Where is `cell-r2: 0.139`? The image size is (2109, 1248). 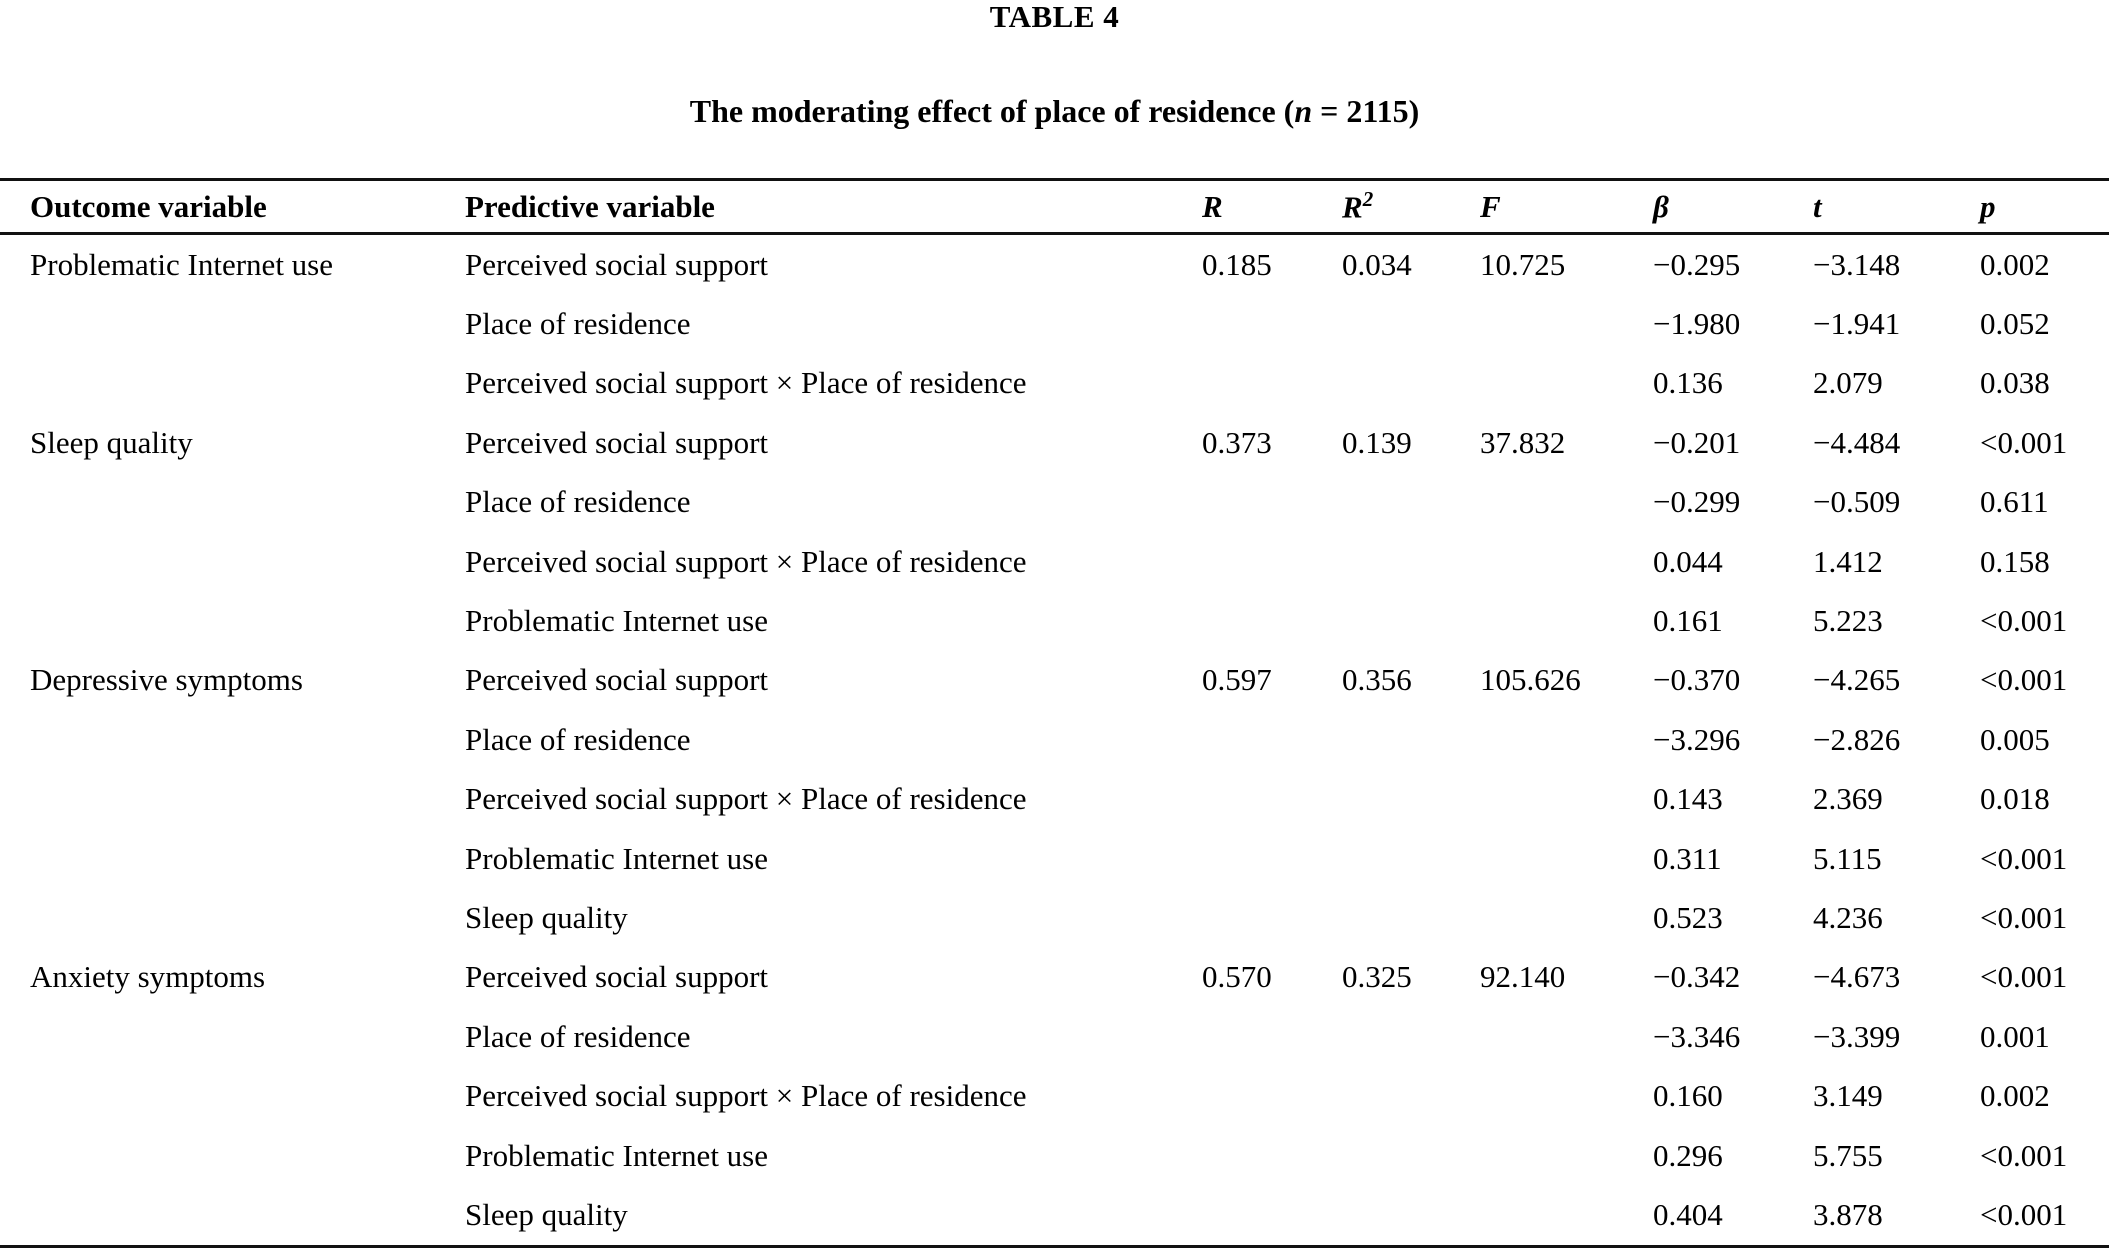 cell-r2: 0.139 is located at coordinates (1377, 442).